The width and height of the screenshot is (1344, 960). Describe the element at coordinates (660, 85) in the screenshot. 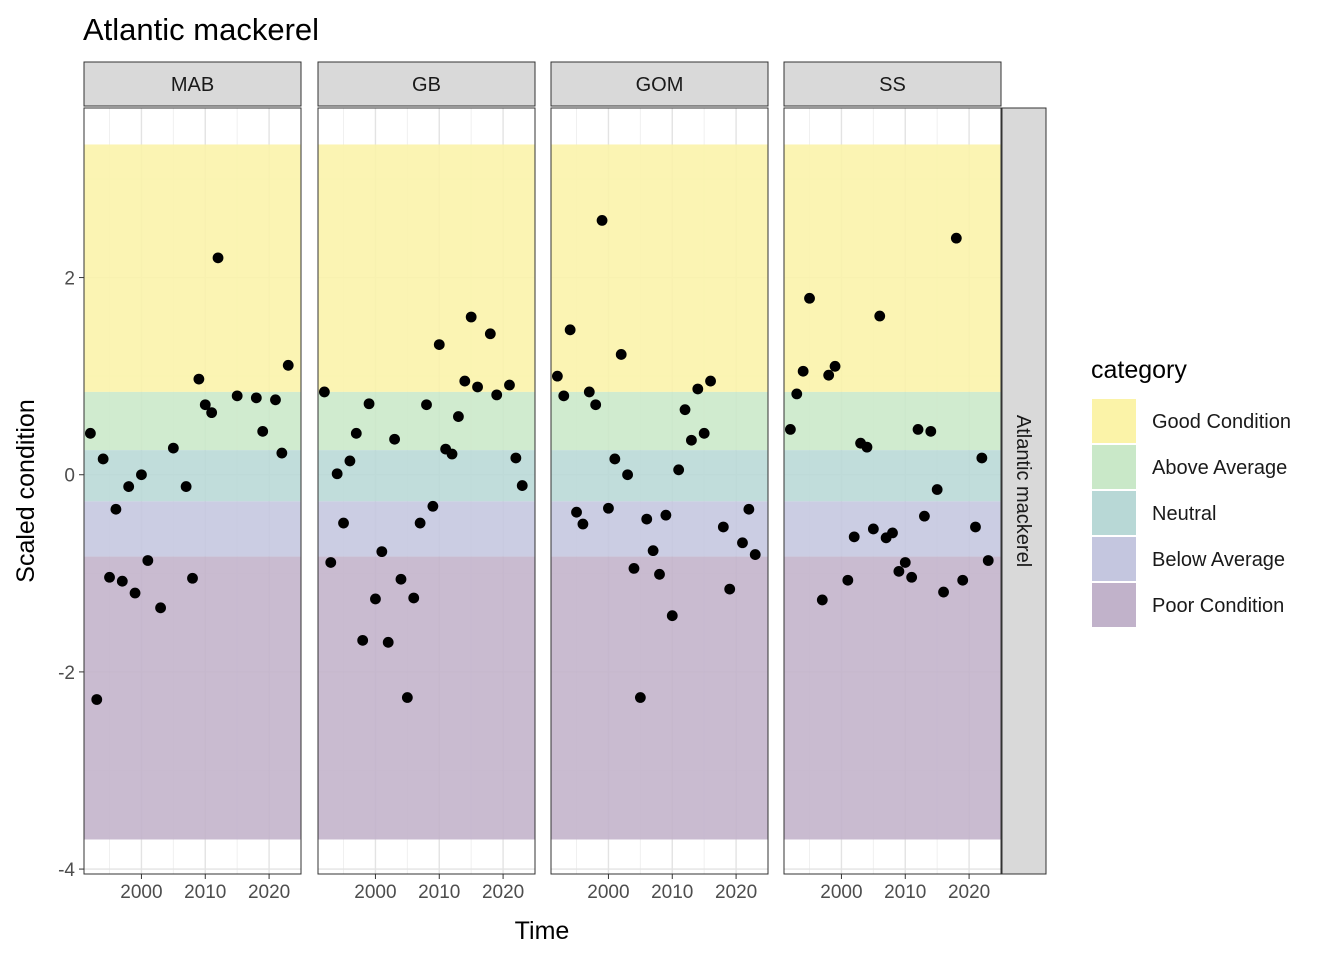

I see `strip-label: GOM` at that location.